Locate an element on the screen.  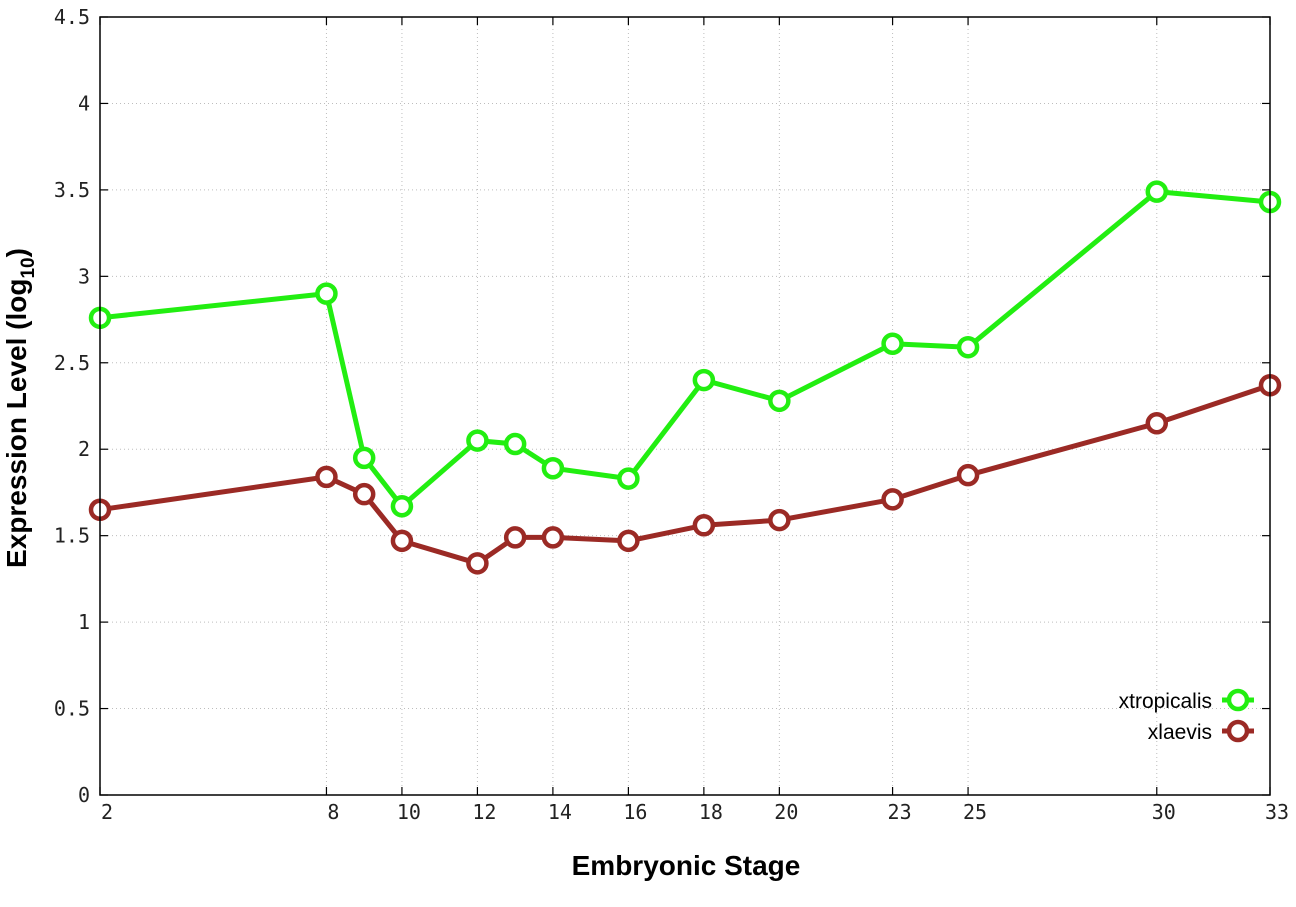
legend-label-xlaevis: xlaevis is located at coordinates (1180, 732).